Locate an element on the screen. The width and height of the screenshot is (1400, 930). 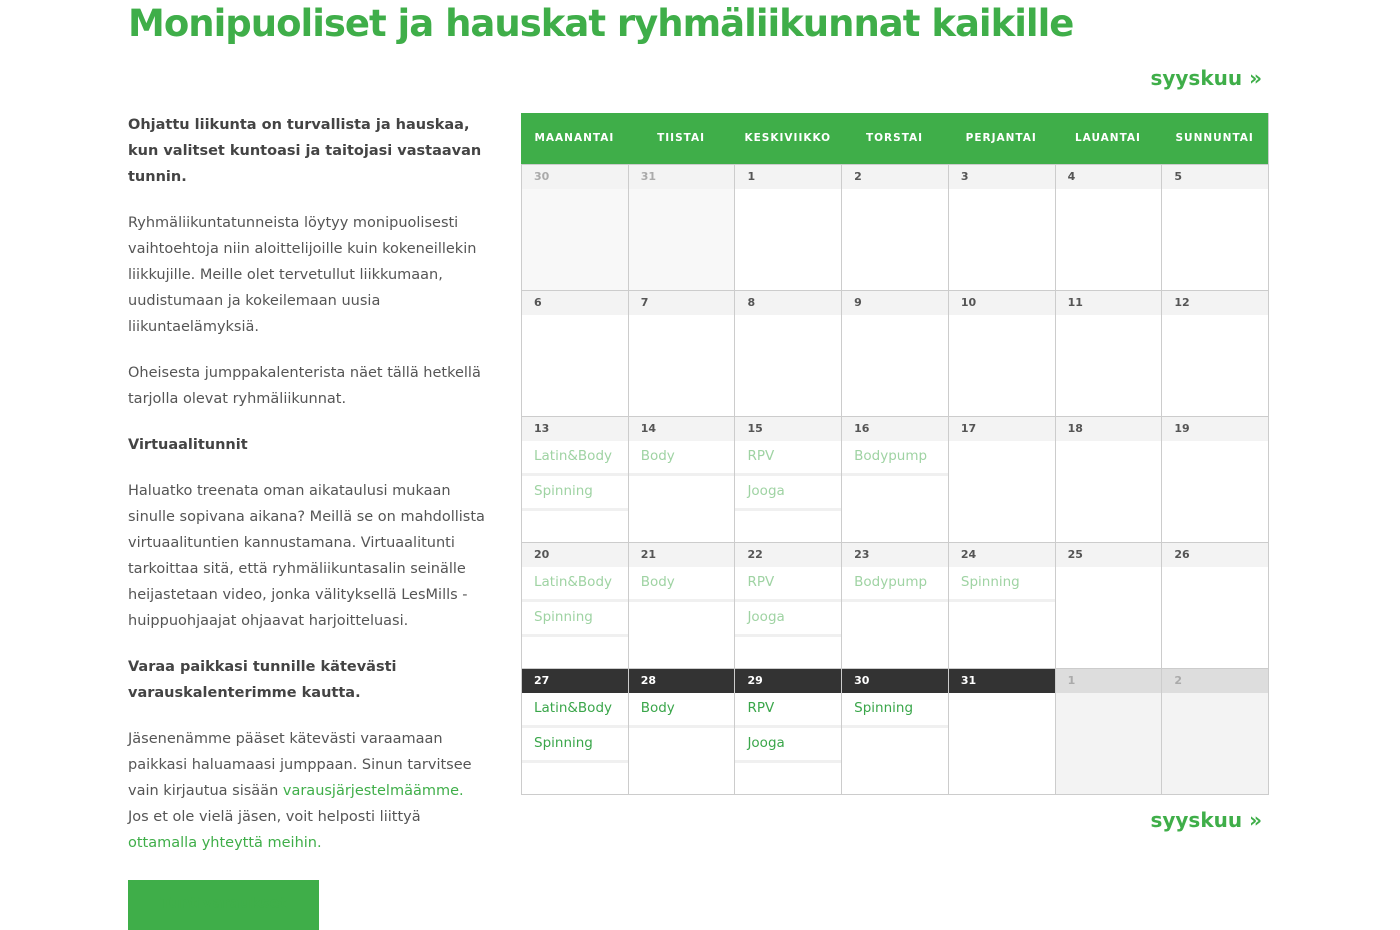
calendar-day: 26 is located at coordinates (1215, 605).